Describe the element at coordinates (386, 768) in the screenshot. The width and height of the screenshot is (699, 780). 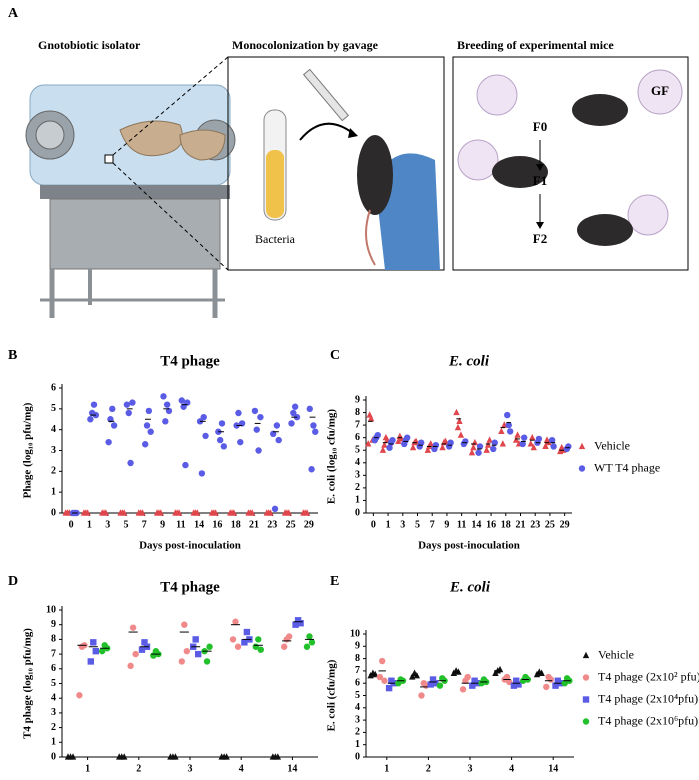
I see `x-tick-label: 1` at that location.